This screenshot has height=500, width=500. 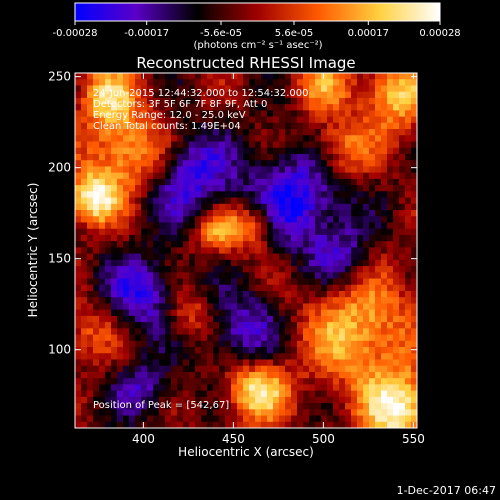 I want to click on footer-date: 1-Dec-2017 06:47, so click(x=446, y=490).